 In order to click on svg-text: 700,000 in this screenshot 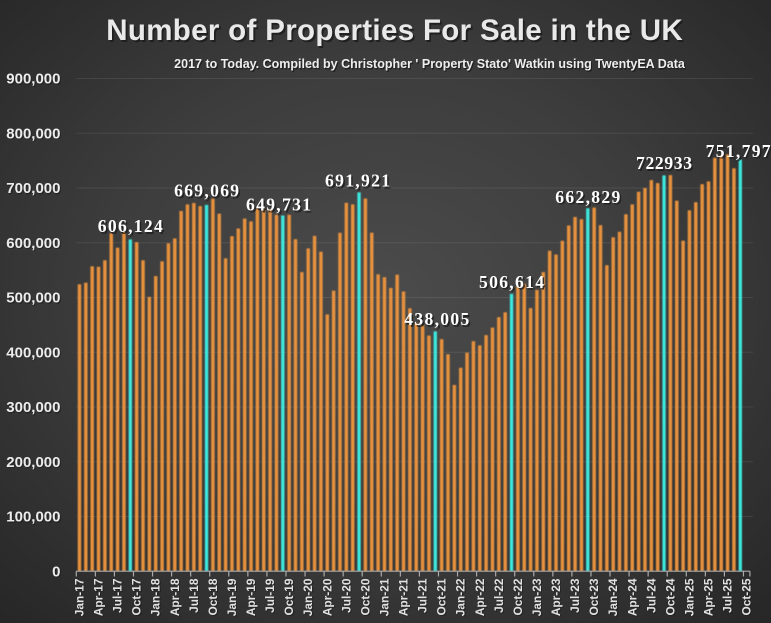, I will do `click(33, 188)`.